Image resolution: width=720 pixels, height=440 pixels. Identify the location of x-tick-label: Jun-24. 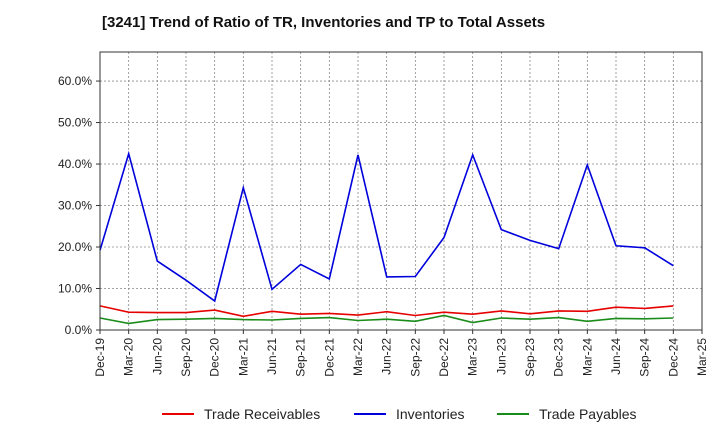
(616, 356).